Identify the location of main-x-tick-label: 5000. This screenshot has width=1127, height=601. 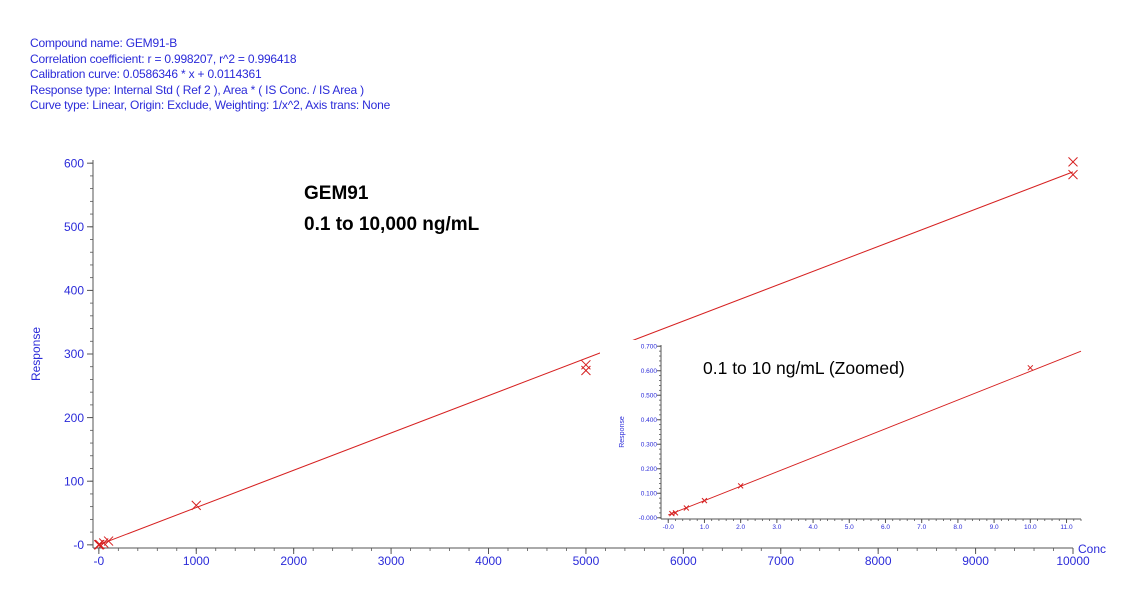
(586, 561).